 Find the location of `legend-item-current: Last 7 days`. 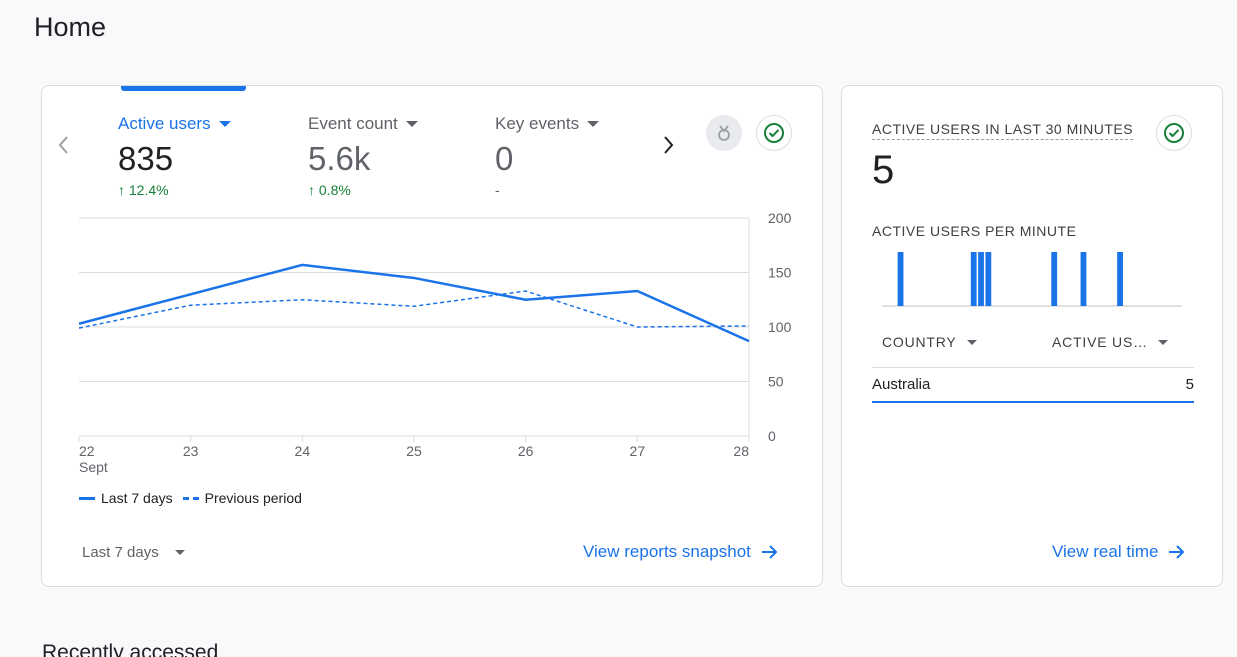

legend-item-current: Last 7 days is located at coordinates (126, 498).